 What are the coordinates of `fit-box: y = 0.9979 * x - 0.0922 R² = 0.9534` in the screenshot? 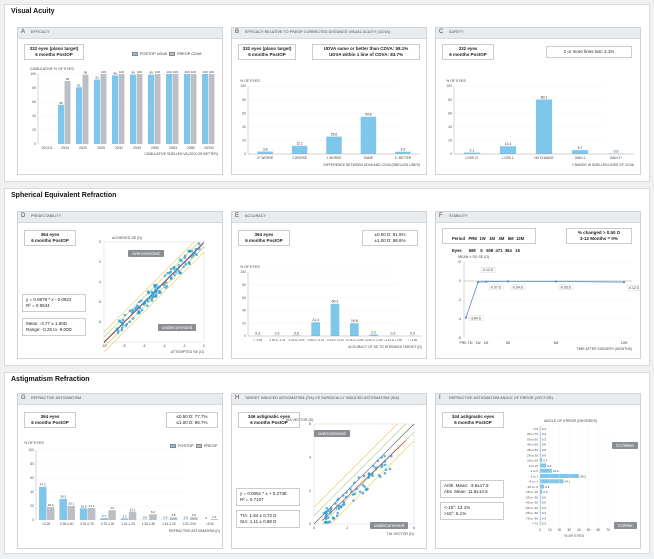 It's located at (54, 303).